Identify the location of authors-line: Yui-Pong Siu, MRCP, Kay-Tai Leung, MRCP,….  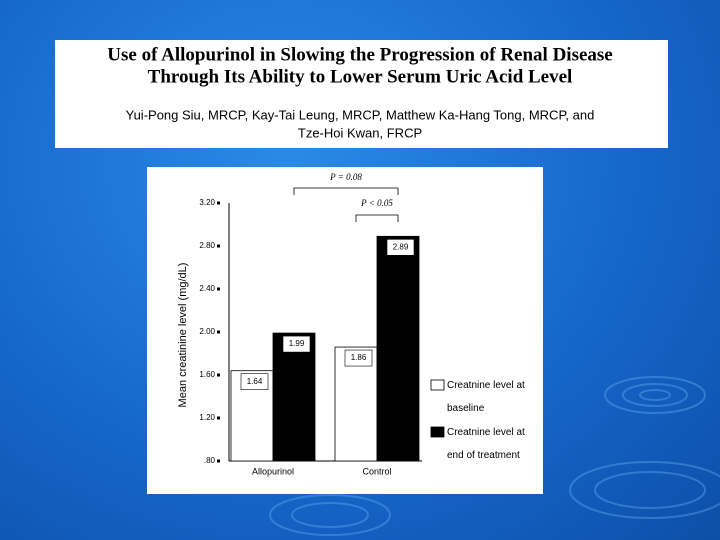
(360, 114).